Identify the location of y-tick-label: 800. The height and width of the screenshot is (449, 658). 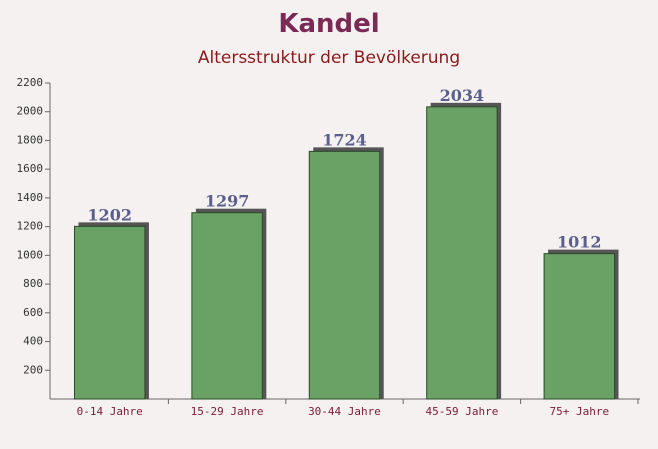
(33, 283).